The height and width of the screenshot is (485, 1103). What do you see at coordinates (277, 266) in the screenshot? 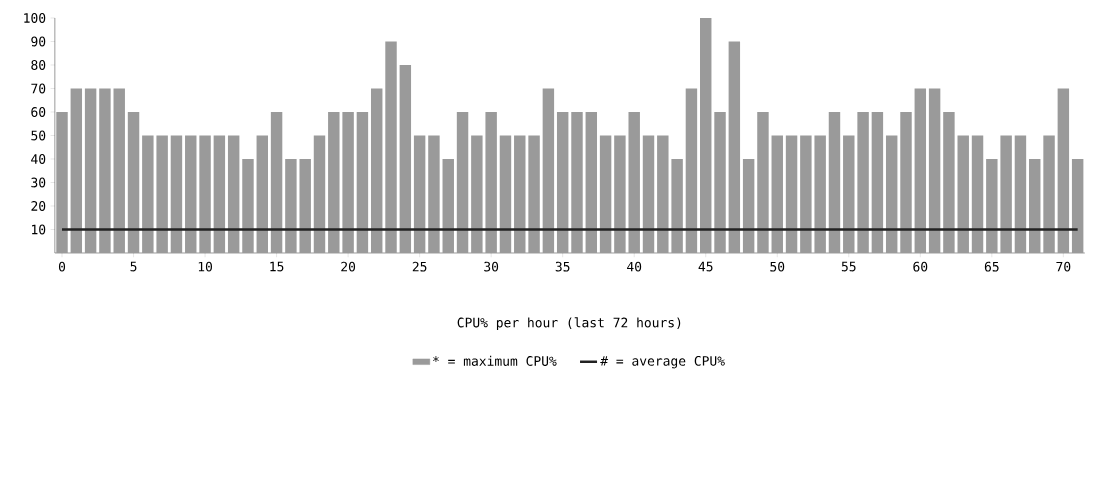
I see `x-tick-label: 15` at bounding box center [277, 266].